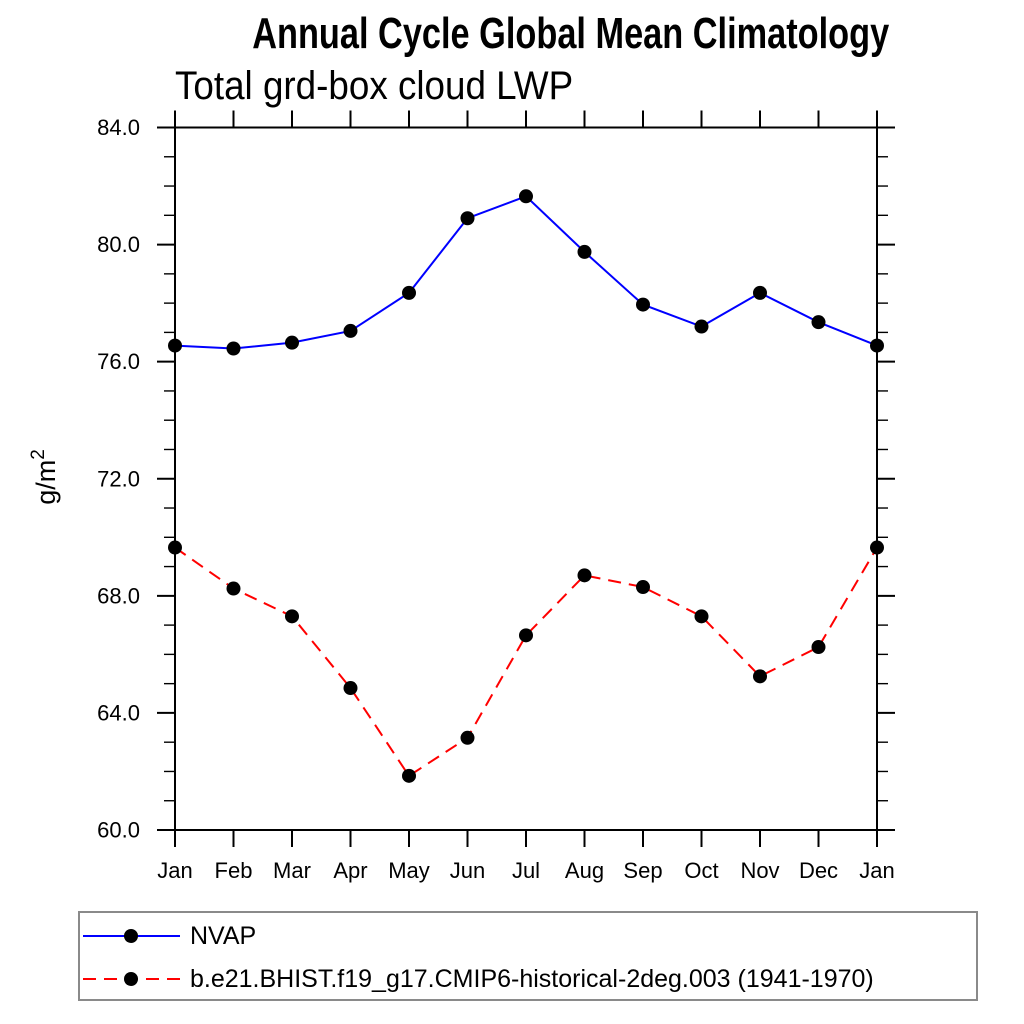 This screenshot has height=1024, width=1024. Describe the element at coordinates (409, 870) in the screenshot. I see `x-tick-label: May` at that location.